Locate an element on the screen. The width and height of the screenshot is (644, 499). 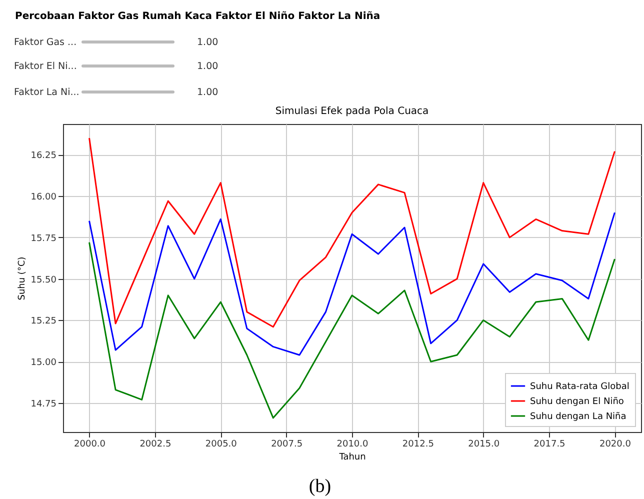
y-tick-label: 16.25 is located at coordinates (43, 156).